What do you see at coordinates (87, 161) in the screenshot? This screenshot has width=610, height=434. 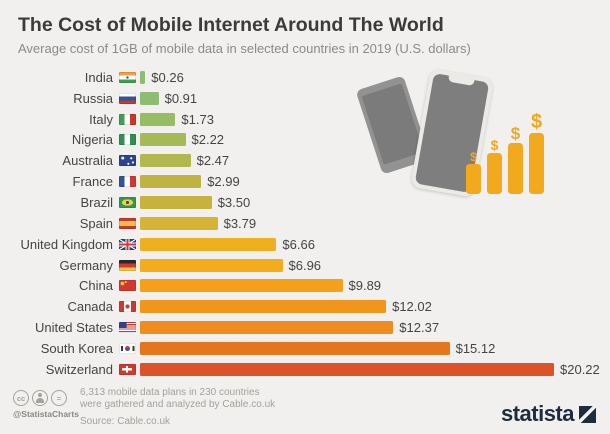 I see `country-label: Australia` at bounding box center [87, 161].